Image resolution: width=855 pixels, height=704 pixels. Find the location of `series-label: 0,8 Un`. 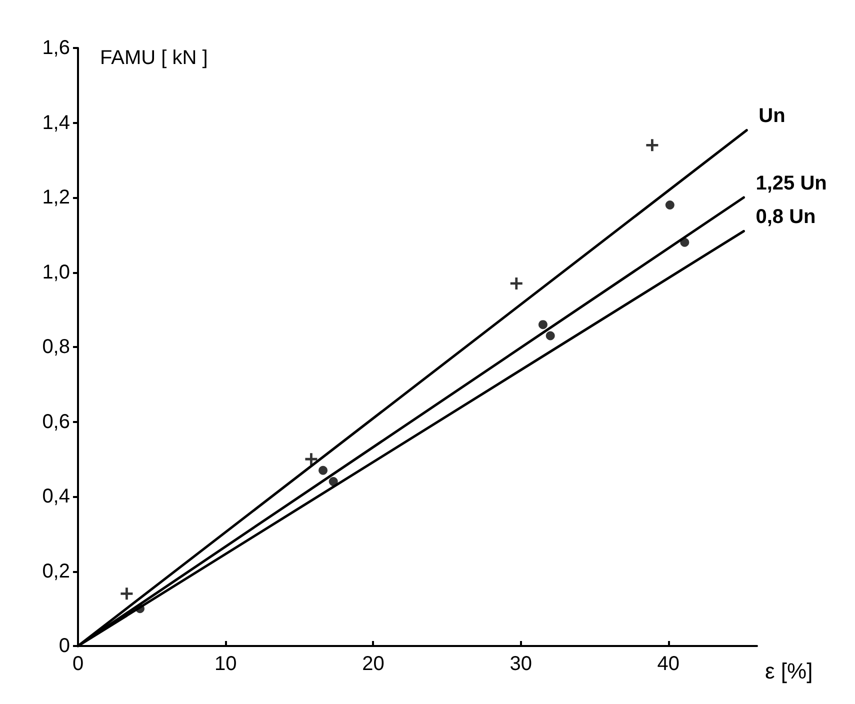

series-label: 0,8 Un is located at coordinates (786, 217).